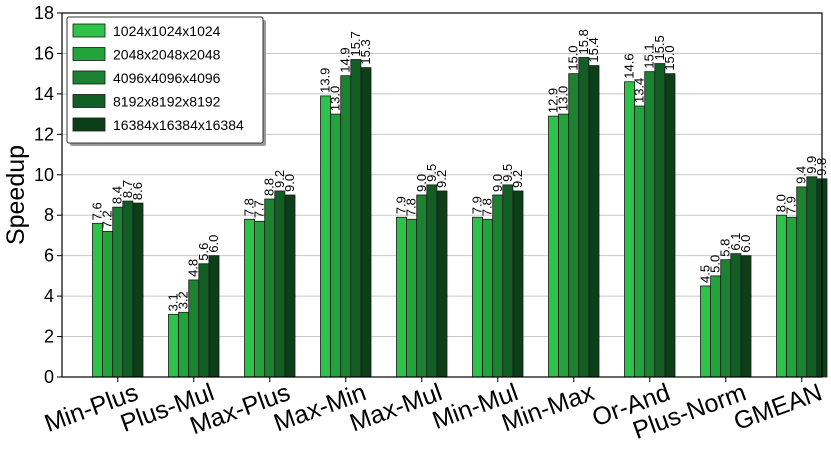 This screenshot has height=465, width=831. I want to click on data-label: 3.2, so click(183, 300).